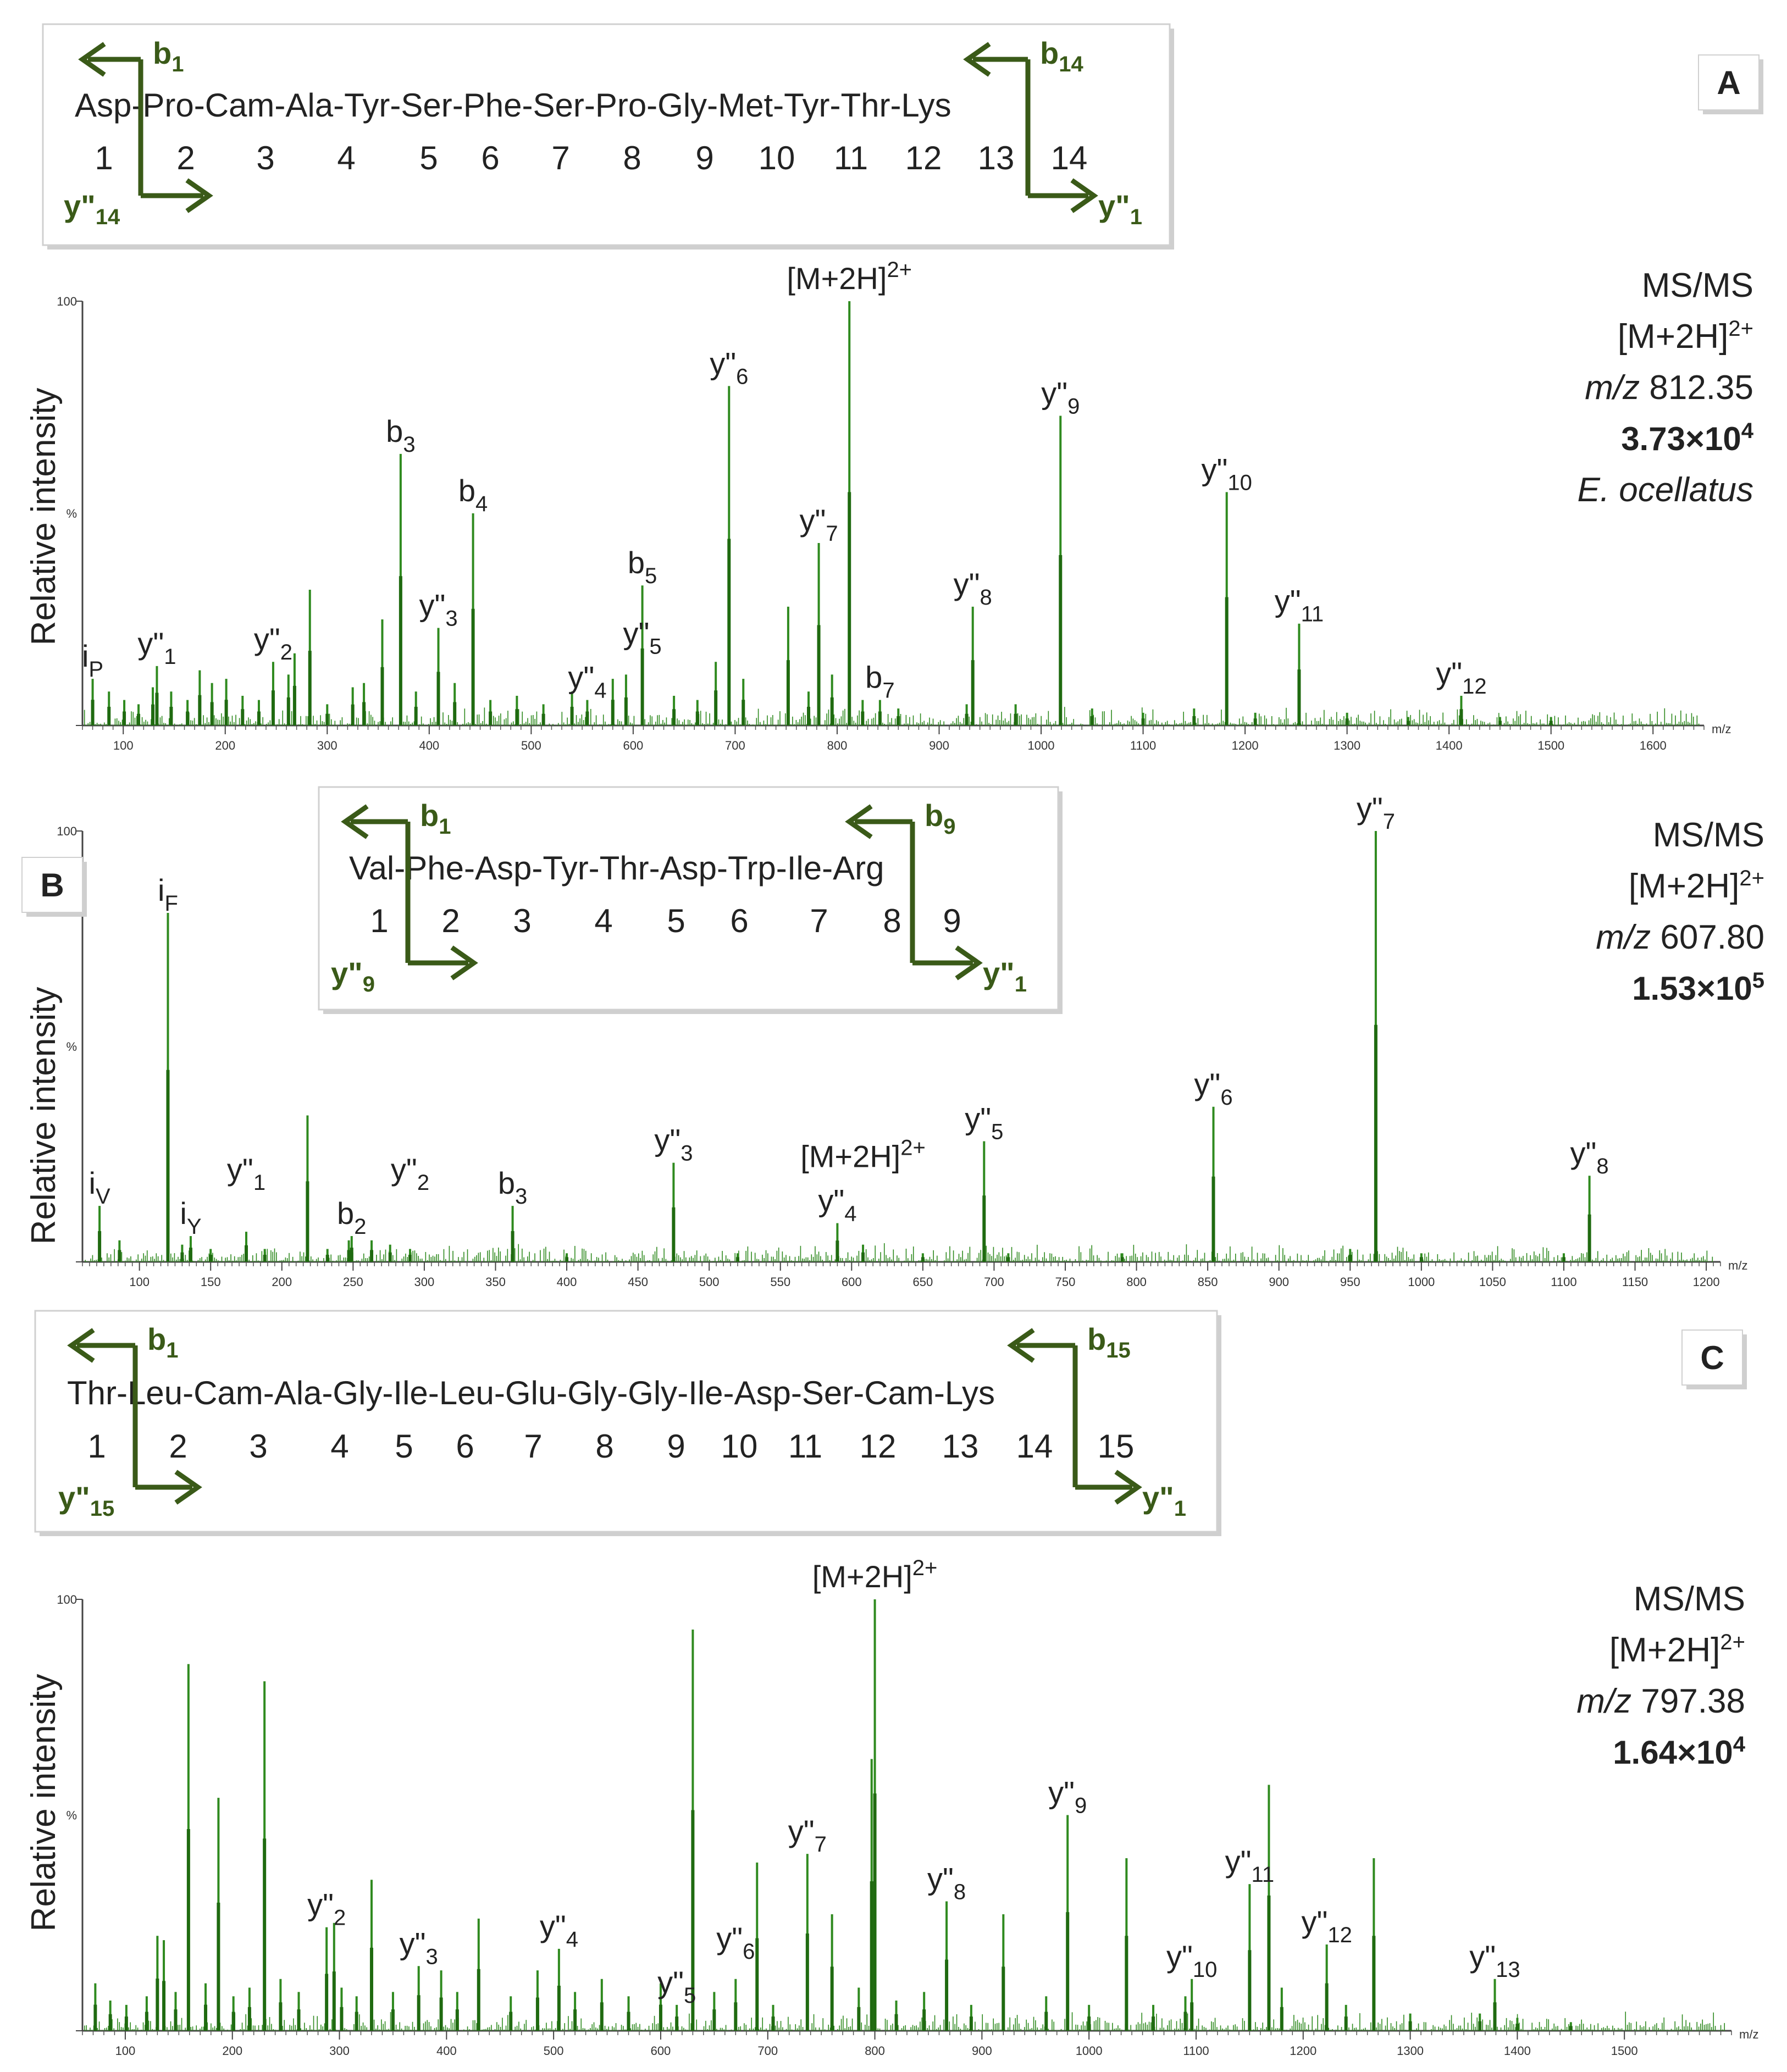 The width and height of the screenshot is (1787, 2072). What do you see at coordinates (1208, 1282) in the screenshot?
I see `x-tick-label: 850` at bounding box center [1208, 1282].